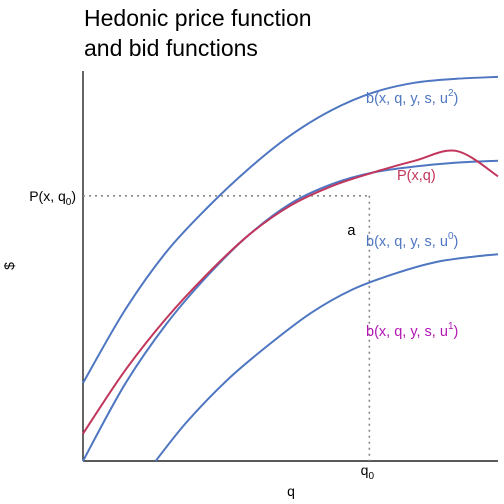  What do you see at coordinates (412, 240) in the screenshot?
I see `series-label-b-u0: b(x, q, y, s, u0)` at bounding box center [412, 240].